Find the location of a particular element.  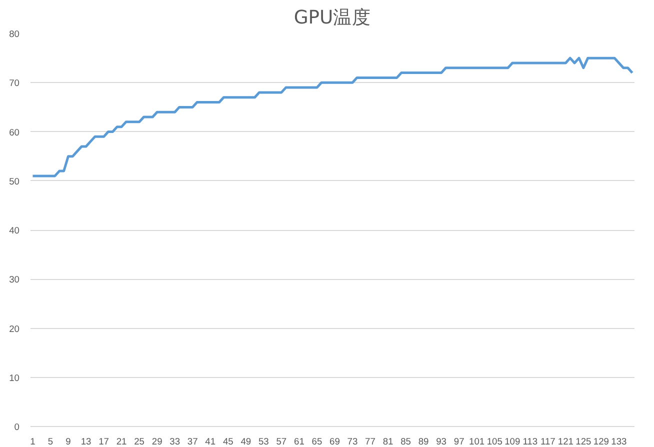

x-tick-label: 101 is located at coordinates (477, 441).